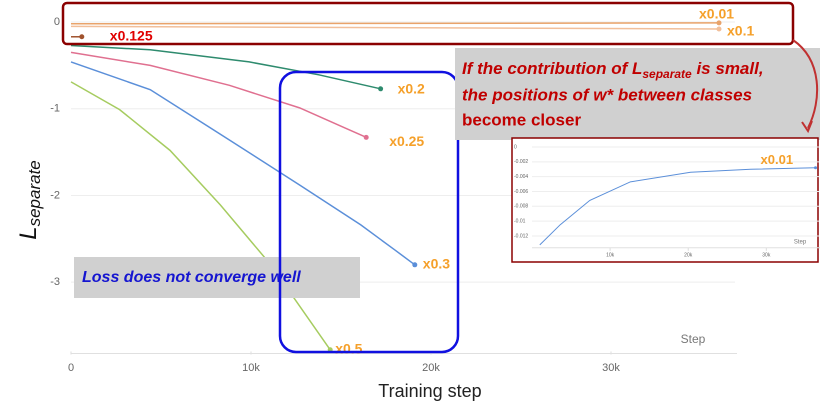  I want to click on callout-part: is small,, so click(728, 68).